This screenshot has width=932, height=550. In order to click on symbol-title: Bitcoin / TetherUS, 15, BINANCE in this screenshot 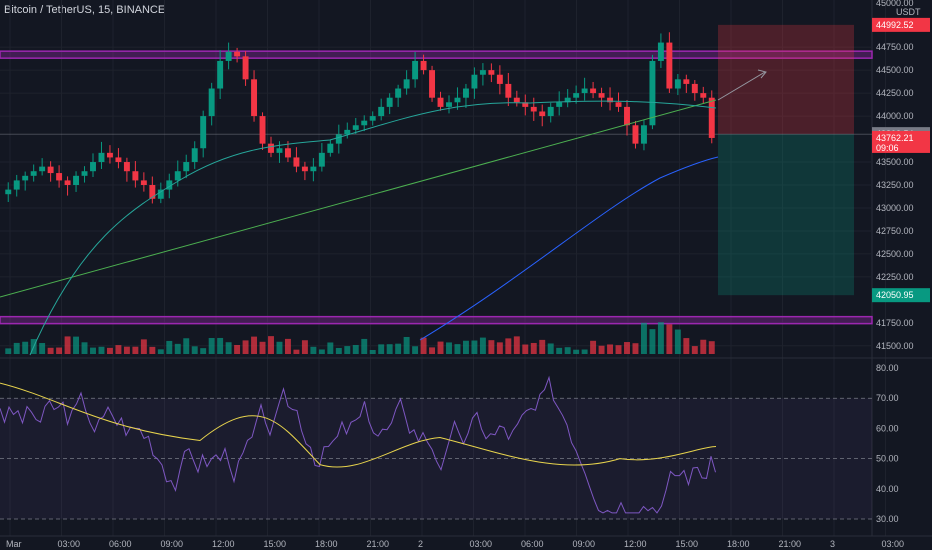, I will do `click(85, 10)`.